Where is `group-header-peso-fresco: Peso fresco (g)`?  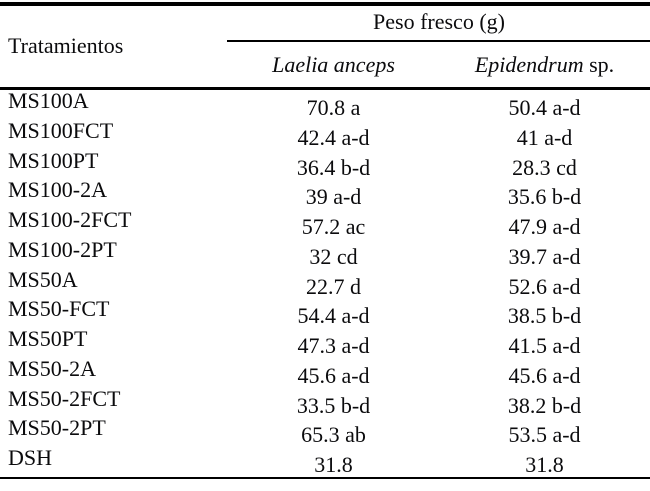
group-header-peso-fresco: Peso fresco (g) is located at coordinates (439, 21).